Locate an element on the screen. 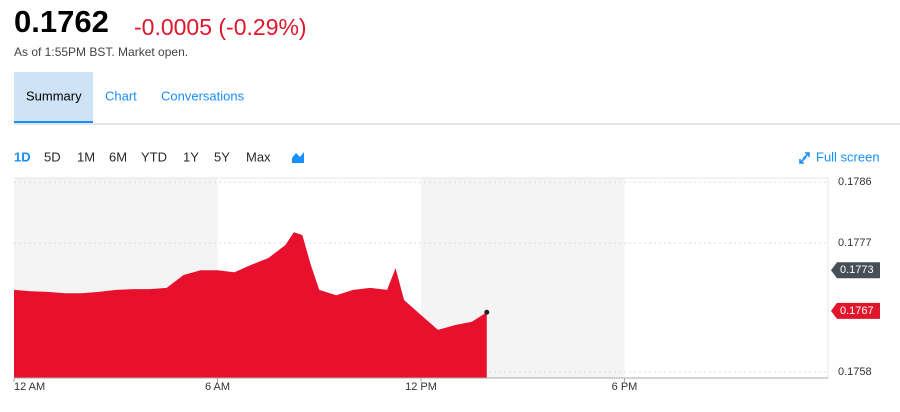  y-tick-label: 0.1777 is located at coordinates (855, 243).